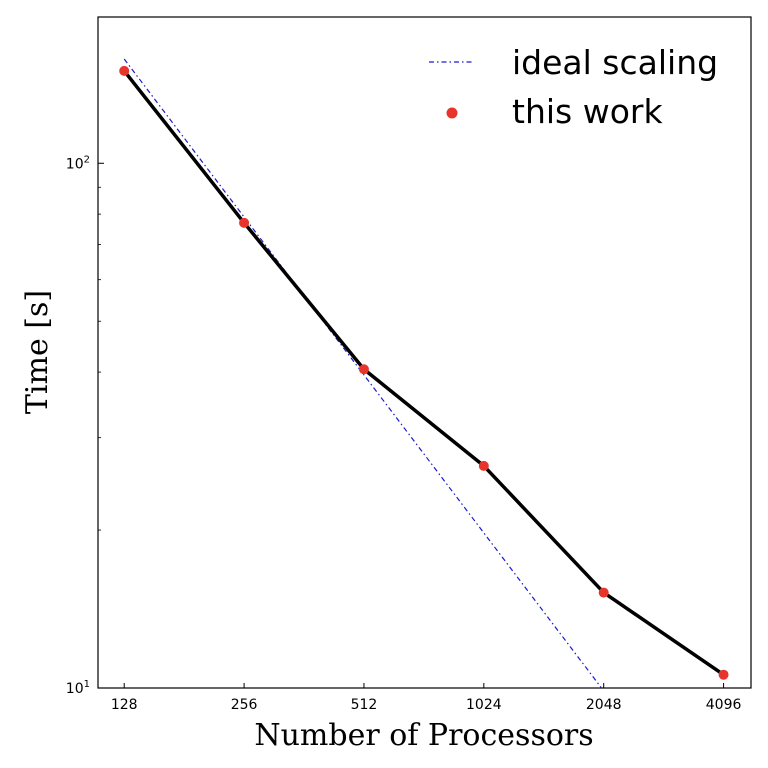  What do you see at coordinates (244, 705) in the screenshot?
I see `x-tick-label: 256` at bounding box center [244, 705].